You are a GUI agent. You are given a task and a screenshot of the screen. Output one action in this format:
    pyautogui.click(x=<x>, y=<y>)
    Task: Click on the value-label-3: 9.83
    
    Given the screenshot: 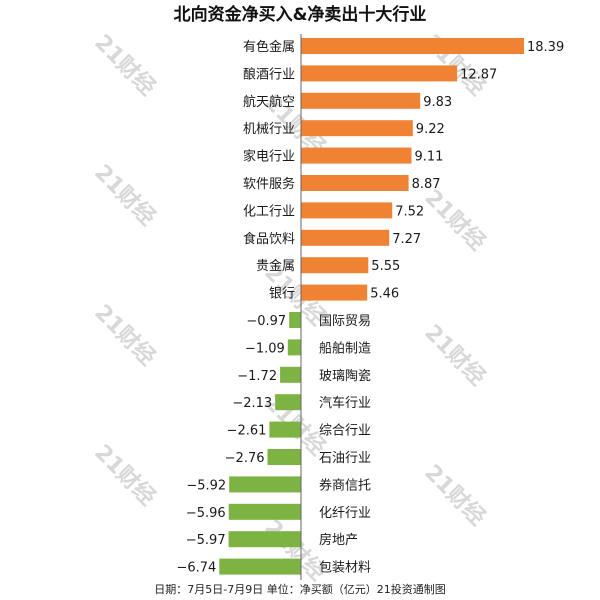 What is the action you would take?
    pyautogui.click(x=437, y=102)
    